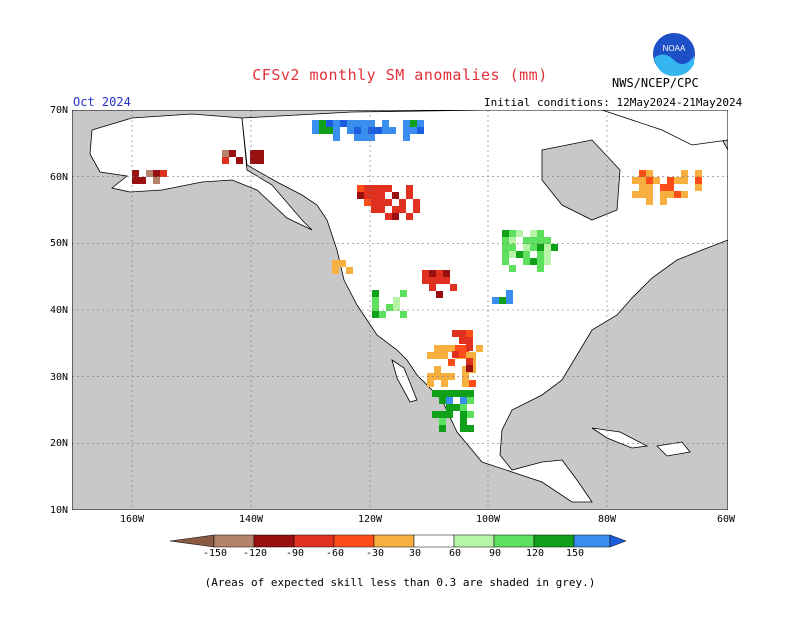 The width and height of the screenshot is (800, 618). I want to click on legend-tick-label: 30, so click(415, 553).